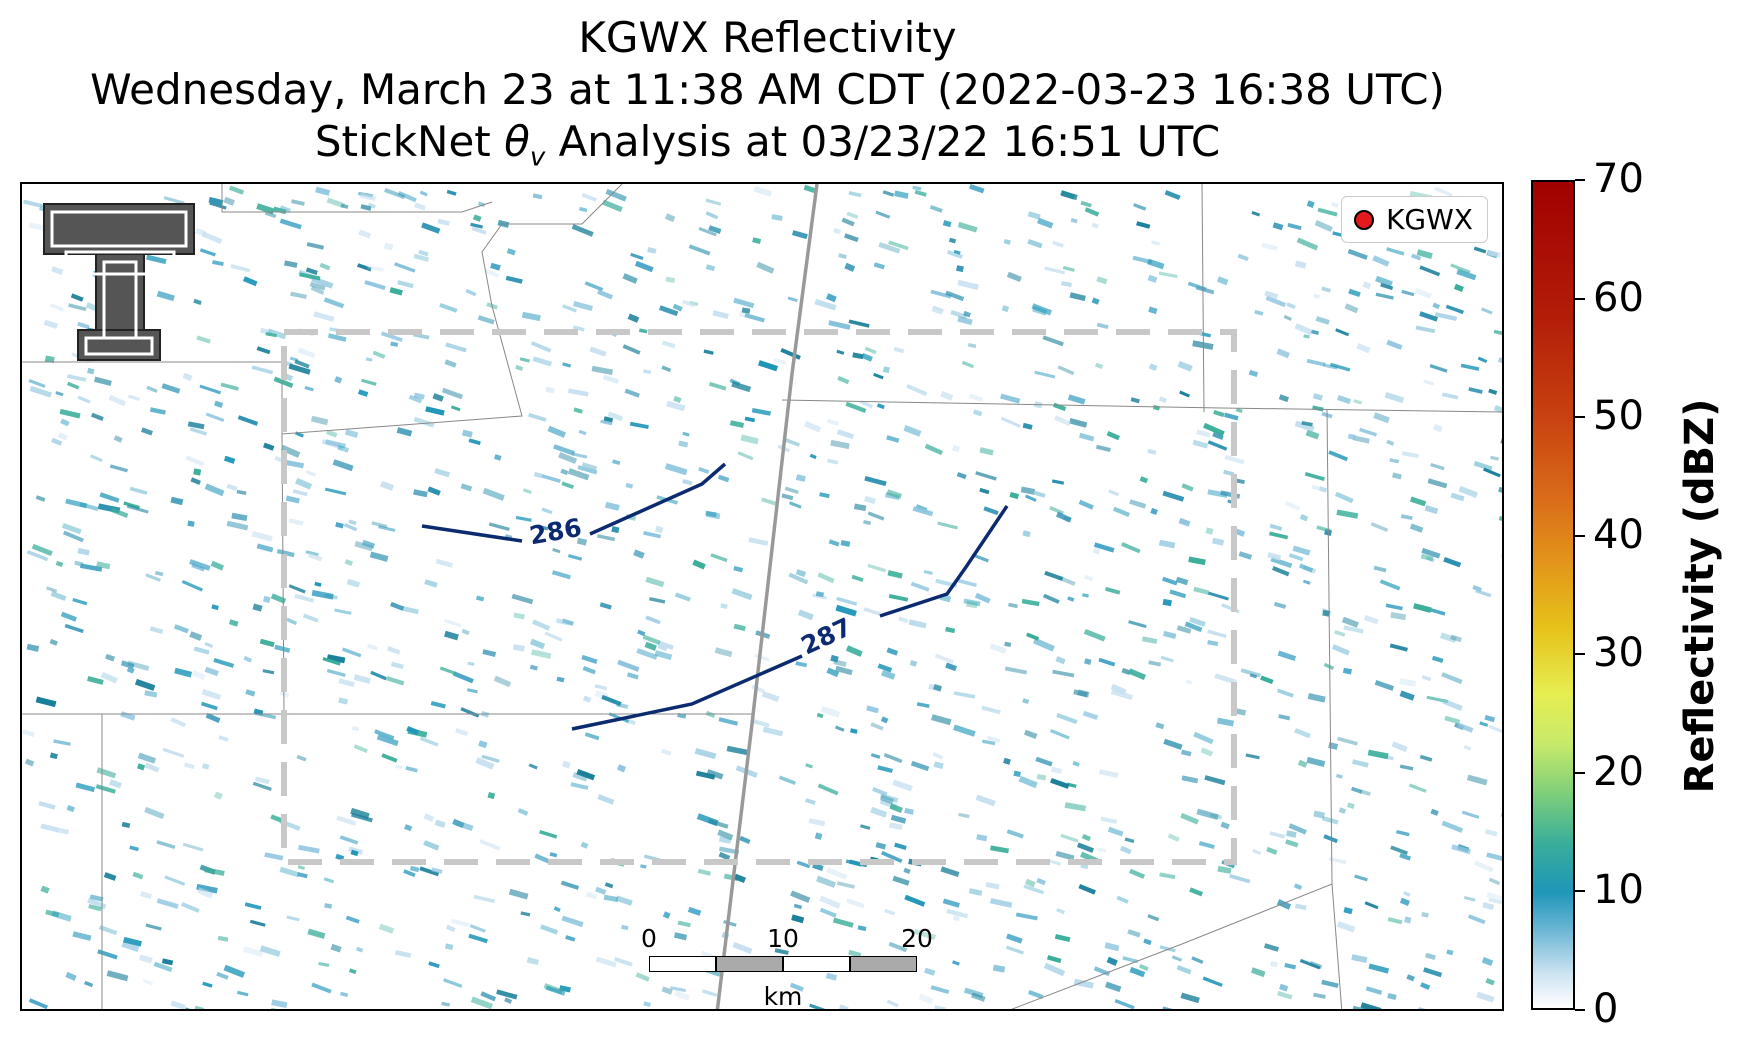 The image size is (1738, 1051). I want to click on title-line-1: KGWX Reflectivity, so click(767, 37).